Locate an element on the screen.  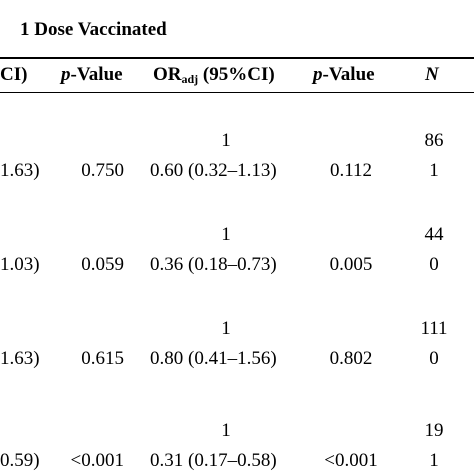
p-value-cell: 0.750 is located at coordinates (102, 170).